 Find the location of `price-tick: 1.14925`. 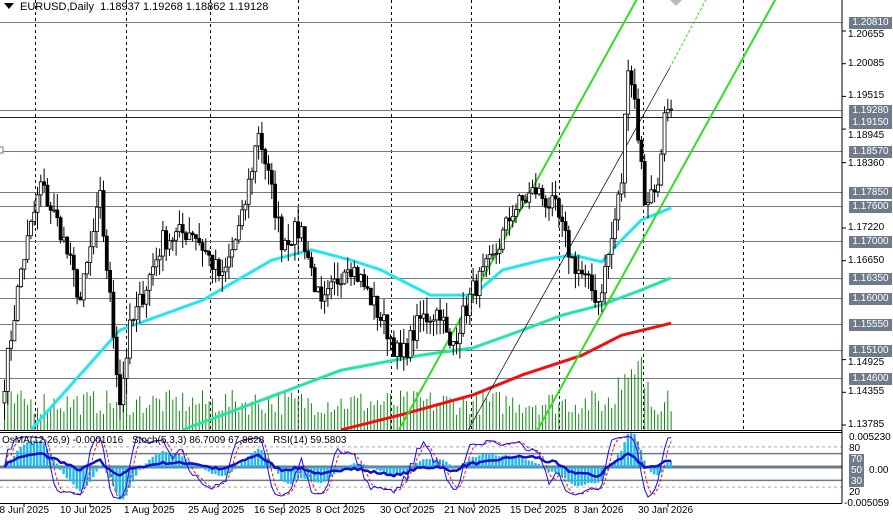

price-tick: 1.14925 is located at coordinates (866, 362).